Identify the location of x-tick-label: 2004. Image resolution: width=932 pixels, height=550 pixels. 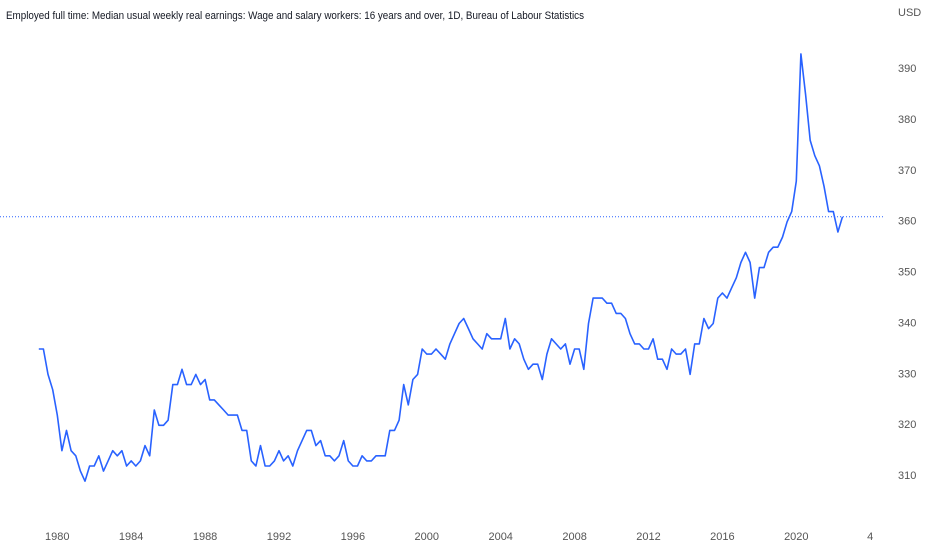
(500, 537).